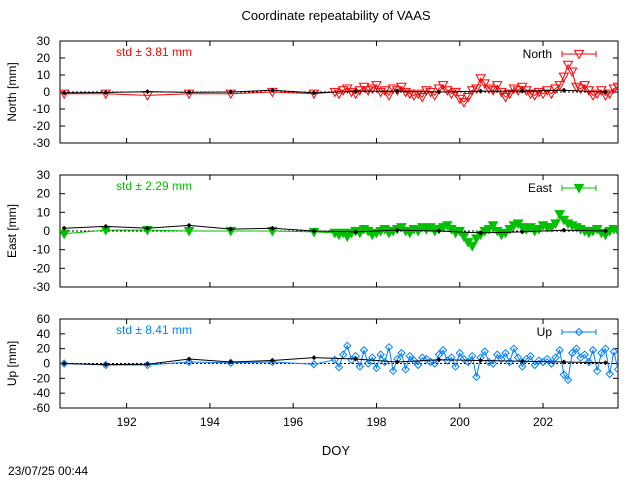 The image size is (640, 480). What do you see at coordinates (460, 422) in the screenshot?
I see `x-tick-label: 200` at bounding box center [460, 422].